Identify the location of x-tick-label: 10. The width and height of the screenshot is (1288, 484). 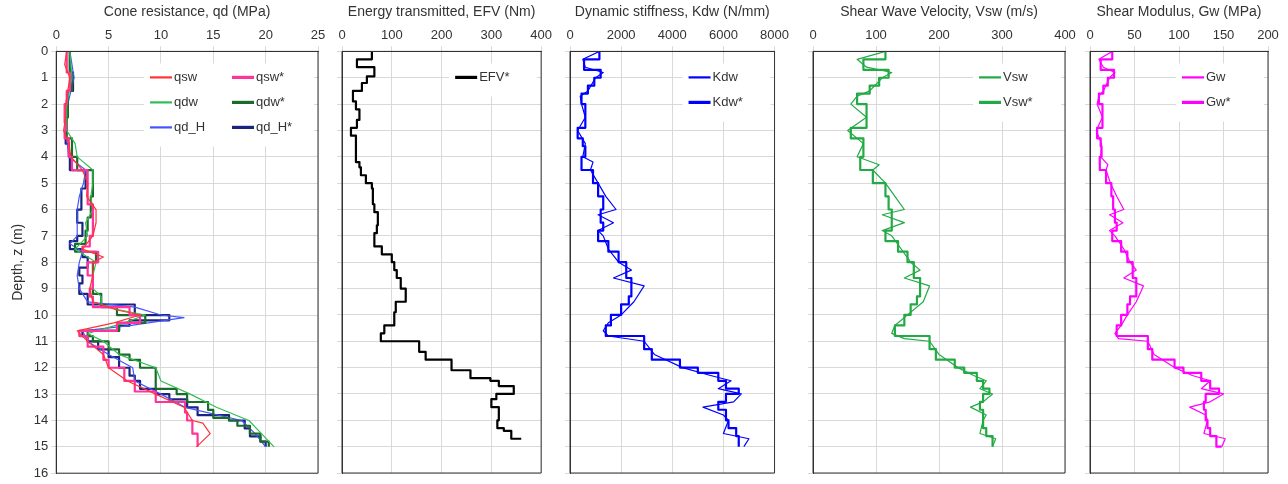
(161, 35).